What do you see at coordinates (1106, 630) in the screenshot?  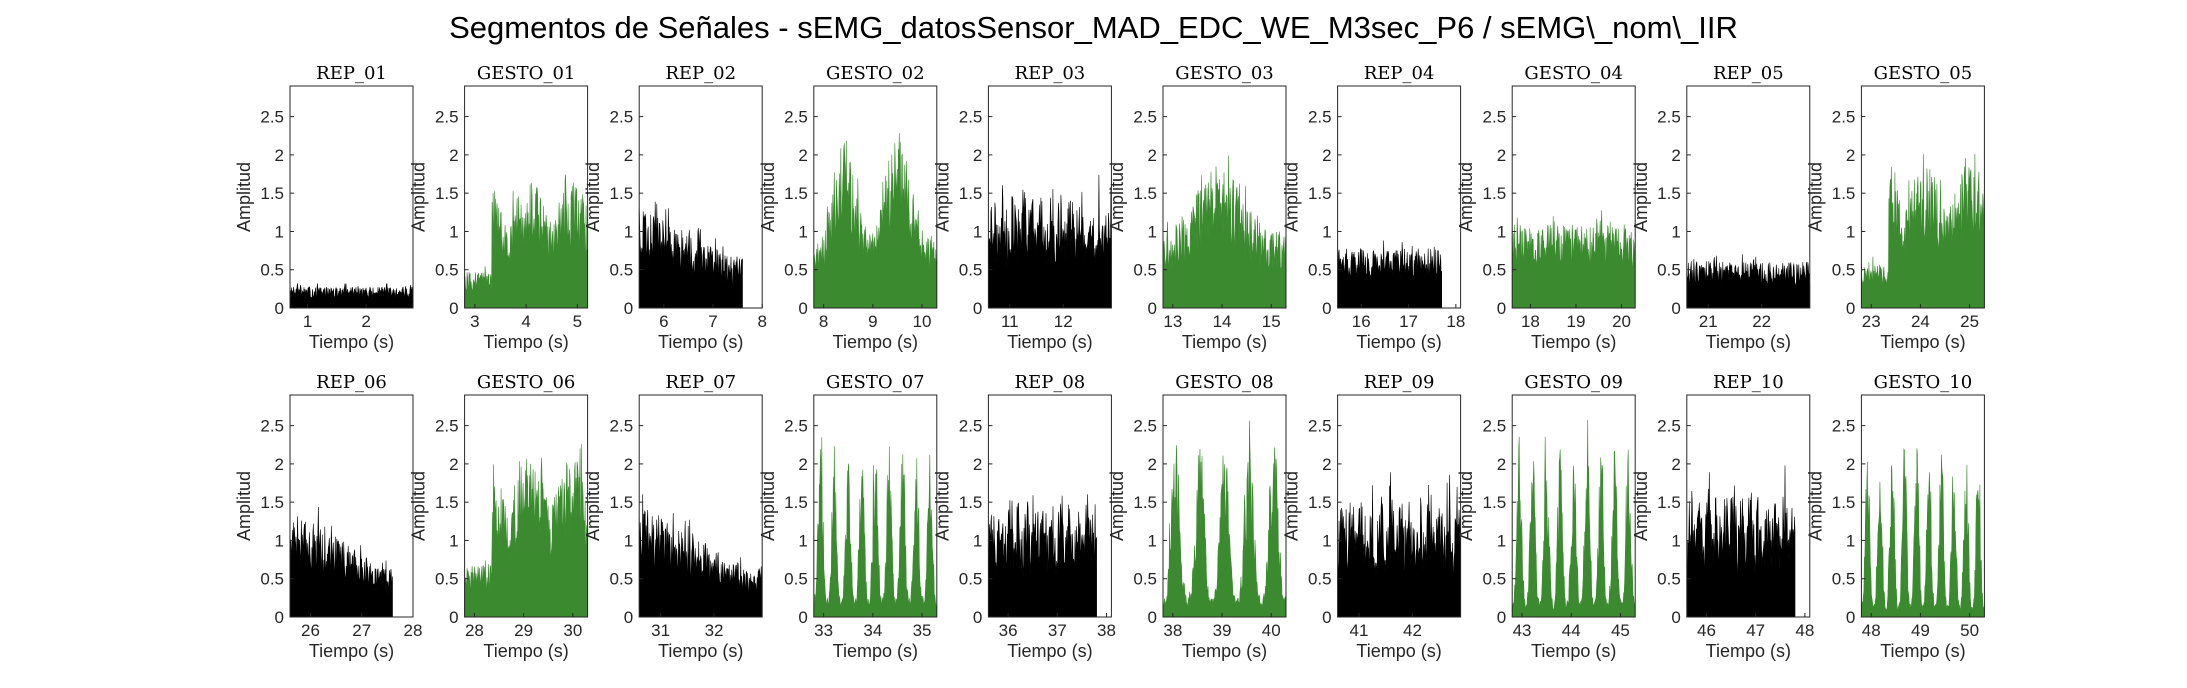 I see `x-tick-label: 38` at bounding box center [1106, 630].